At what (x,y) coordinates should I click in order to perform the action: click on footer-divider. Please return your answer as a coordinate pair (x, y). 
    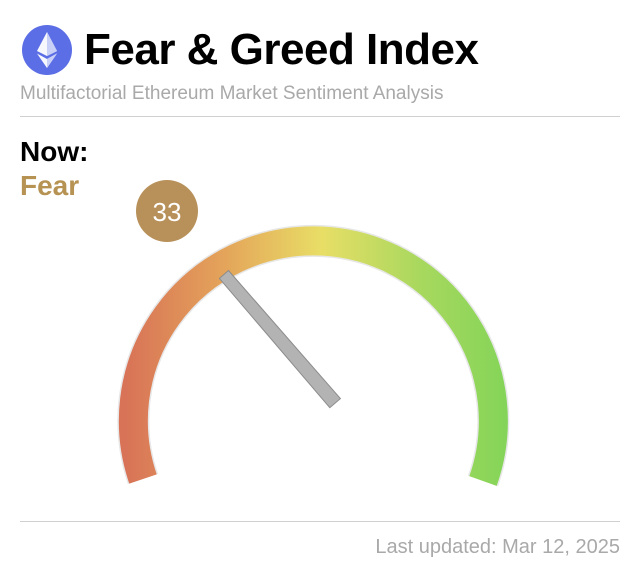
    Looking at the image, I should click on (320, 521).